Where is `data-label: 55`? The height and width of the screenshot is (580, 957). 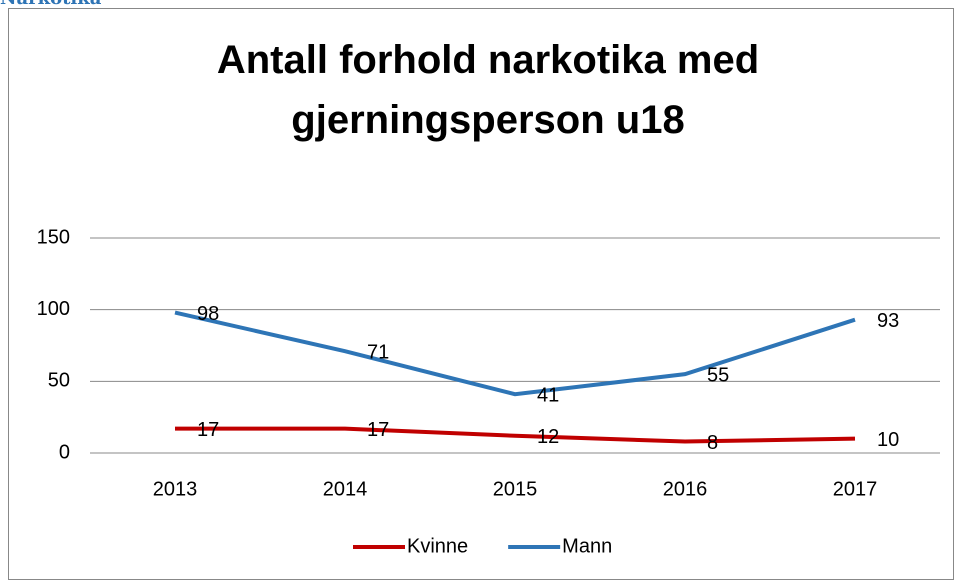
data-label: 55 is located at coordinates (718, 375).